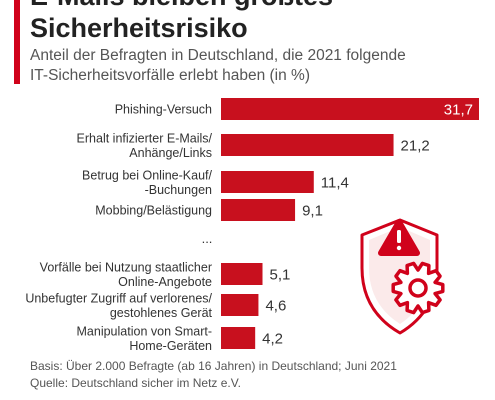 This screenshot has height=400, width=495. What do you see at coordinates (17, 42) in the screenshot?
I see `accent-bar` at bounding box center [17, 42].